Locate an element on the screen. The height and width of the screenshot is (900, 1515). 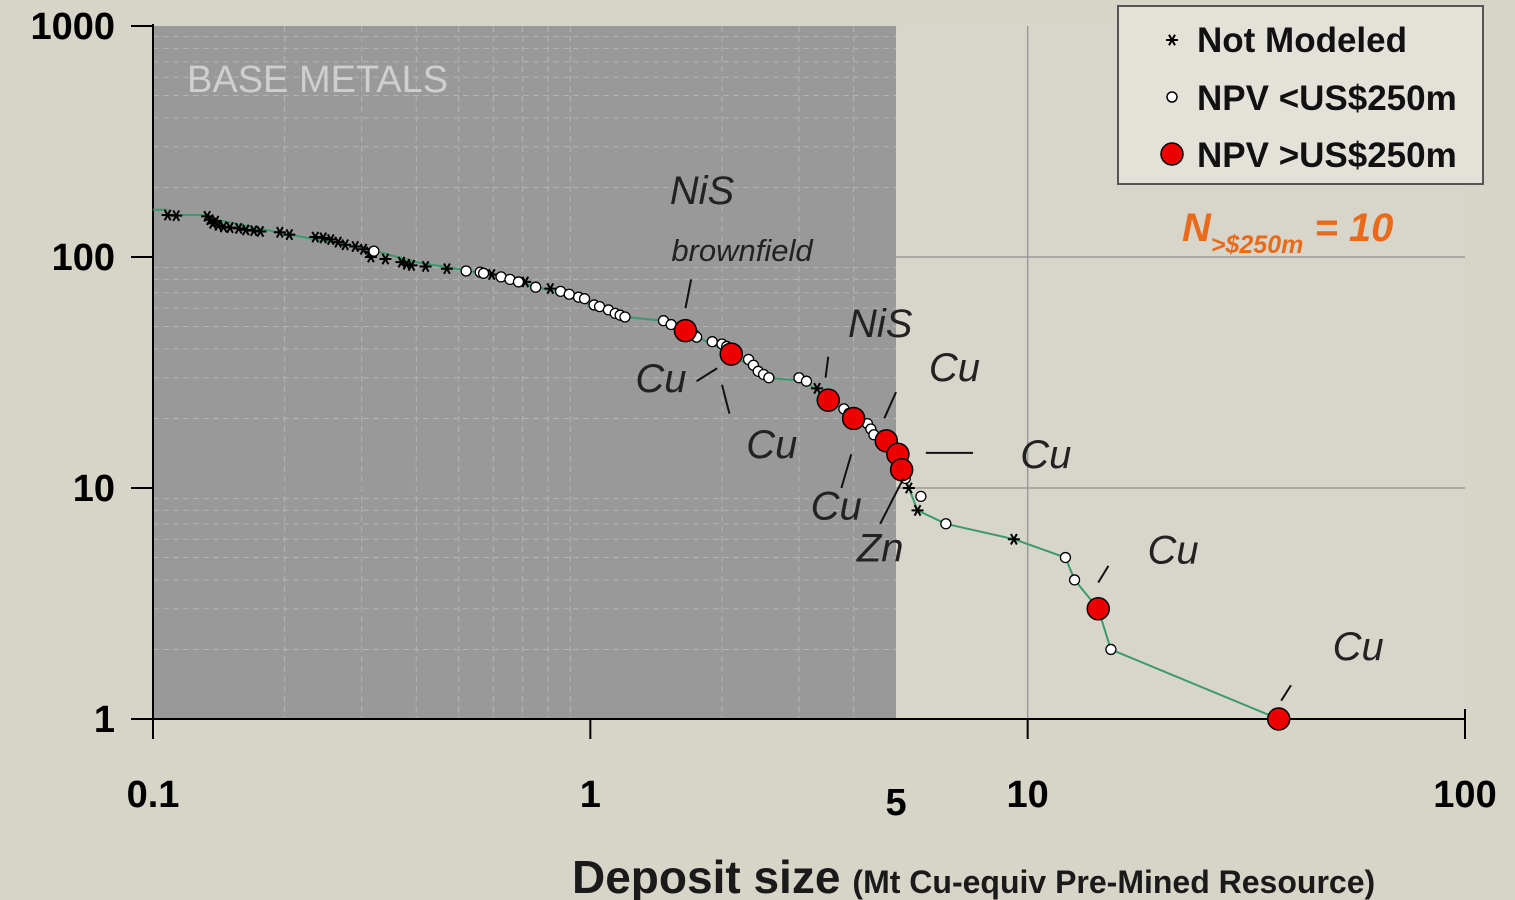
count-label: N>$250m = 10 is located at coordinates (1287, 232).